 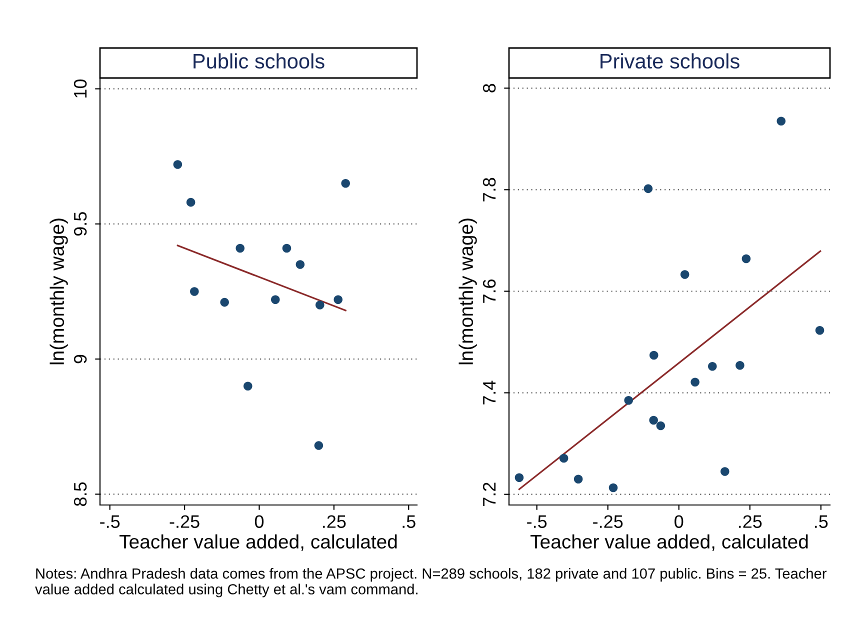 What do you see at coordinates (259, 61) in the screenshot?
I see `chart-title: Public schools` at bounding box center [259, 61].